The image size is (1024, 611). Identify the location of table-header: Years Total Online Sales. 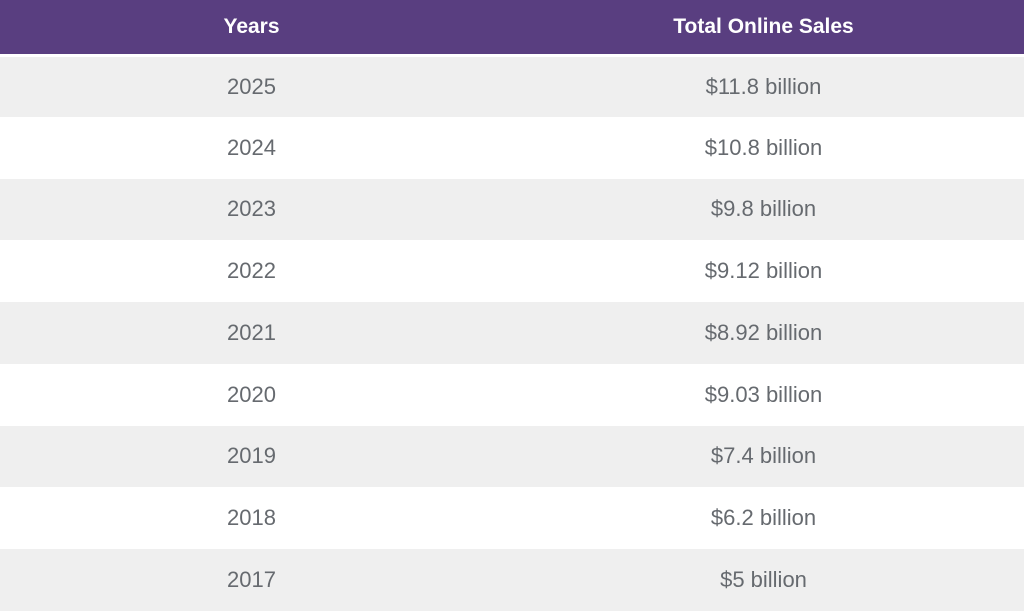
(512, 28).